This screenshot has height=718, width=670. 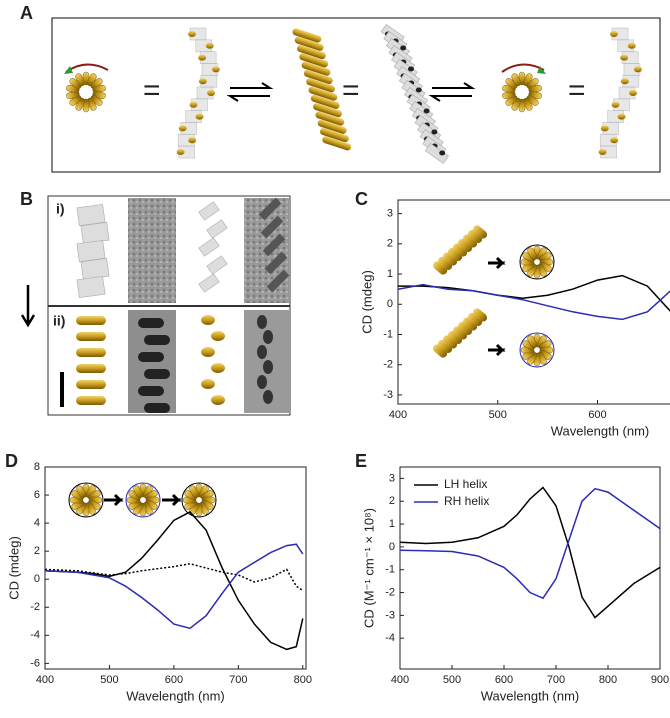 I want to click on y-tick-label: -3, so click(x=390, y=615).